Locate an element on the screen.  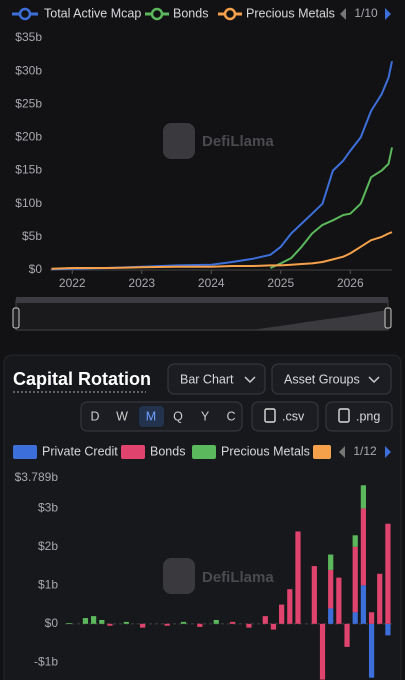
legend-icons is located at coordinates (201, 14).